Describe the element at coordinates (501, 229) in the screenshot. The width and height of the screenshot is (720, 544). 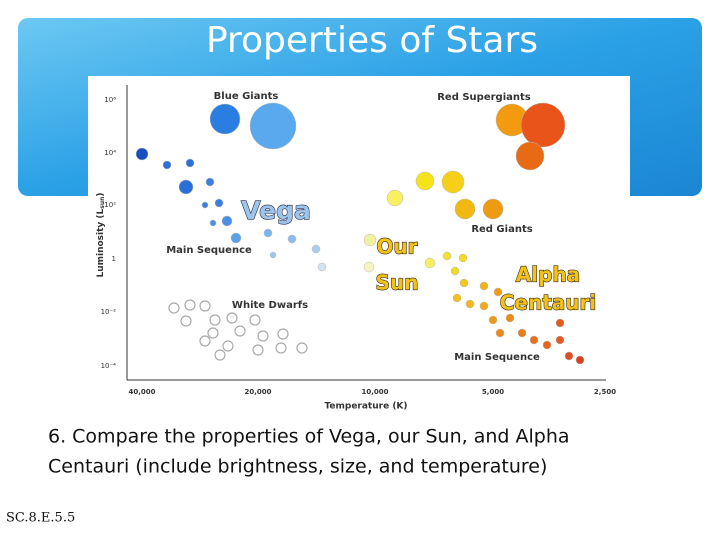
I see `region-label: Red Giants` at that location.